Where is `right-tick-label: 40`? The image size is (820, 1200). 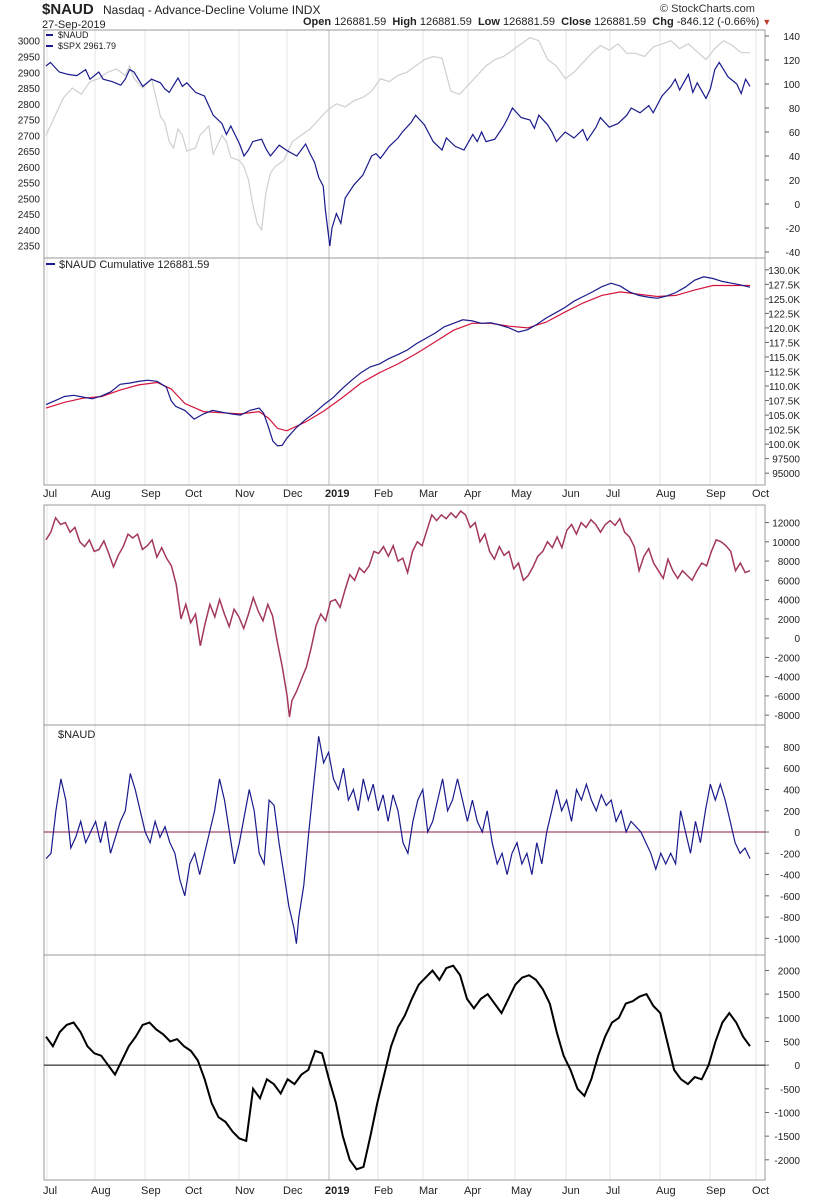
right-tick-label: 40 is located at coordinates (795, 157).